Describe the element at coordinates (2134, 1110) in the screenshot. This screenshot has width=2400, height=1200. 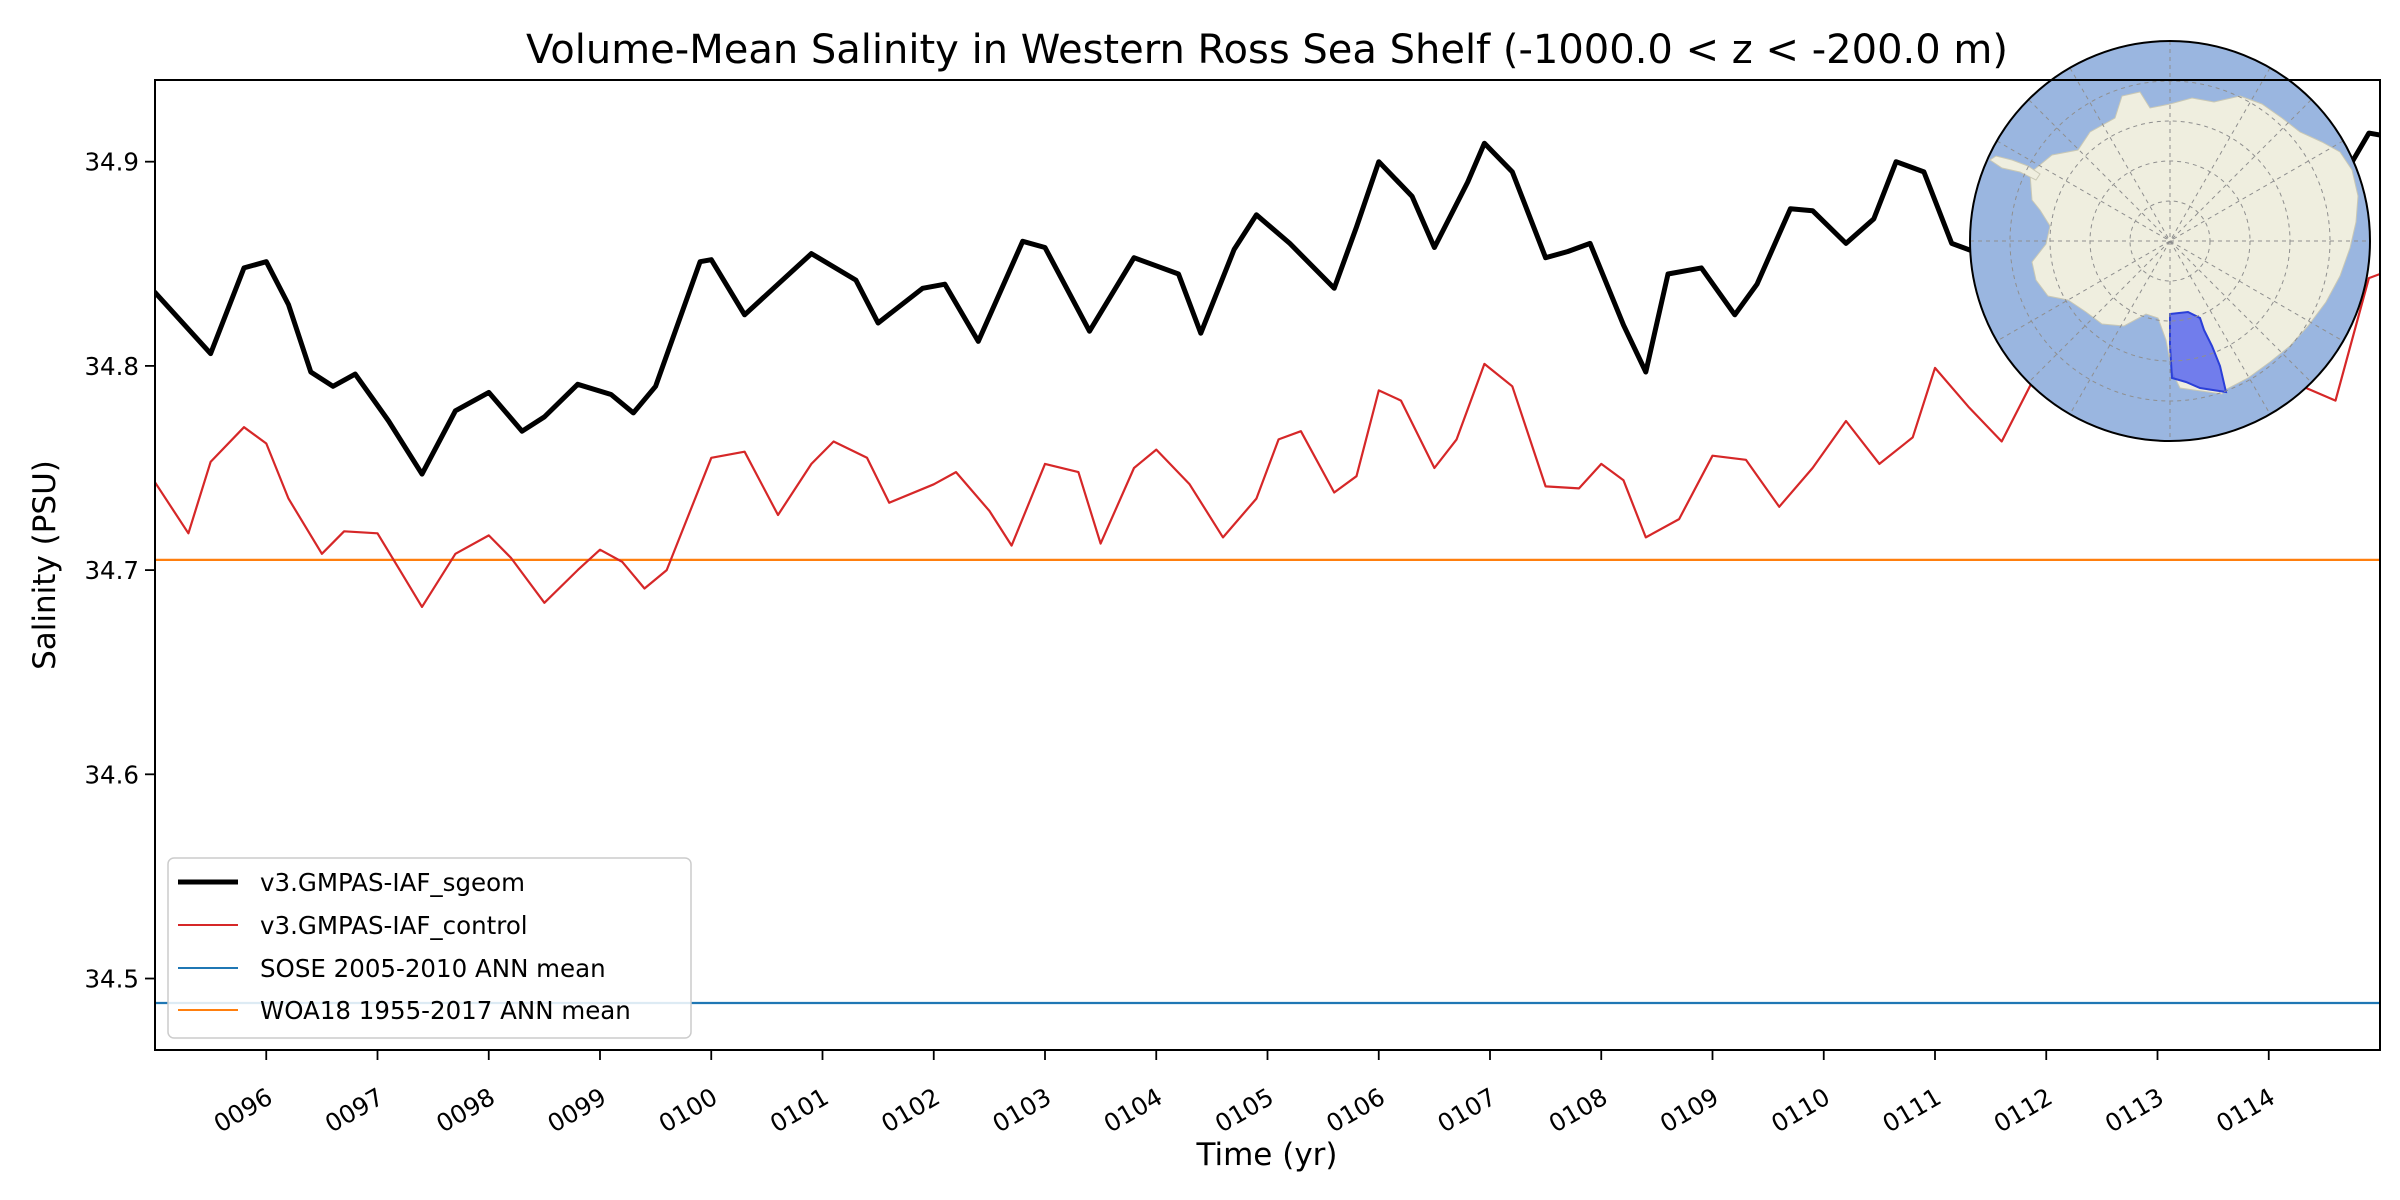
I see `x-tick-label: 0113` at that location.